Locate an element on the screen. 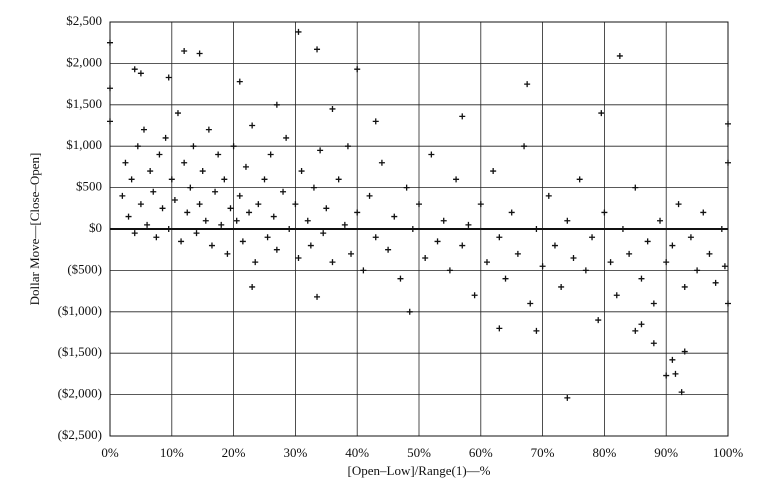 Image resolution: width=776 pixels, height=493 pixels. y-tick-label: $1,500 is located at coordinates (84, 103).